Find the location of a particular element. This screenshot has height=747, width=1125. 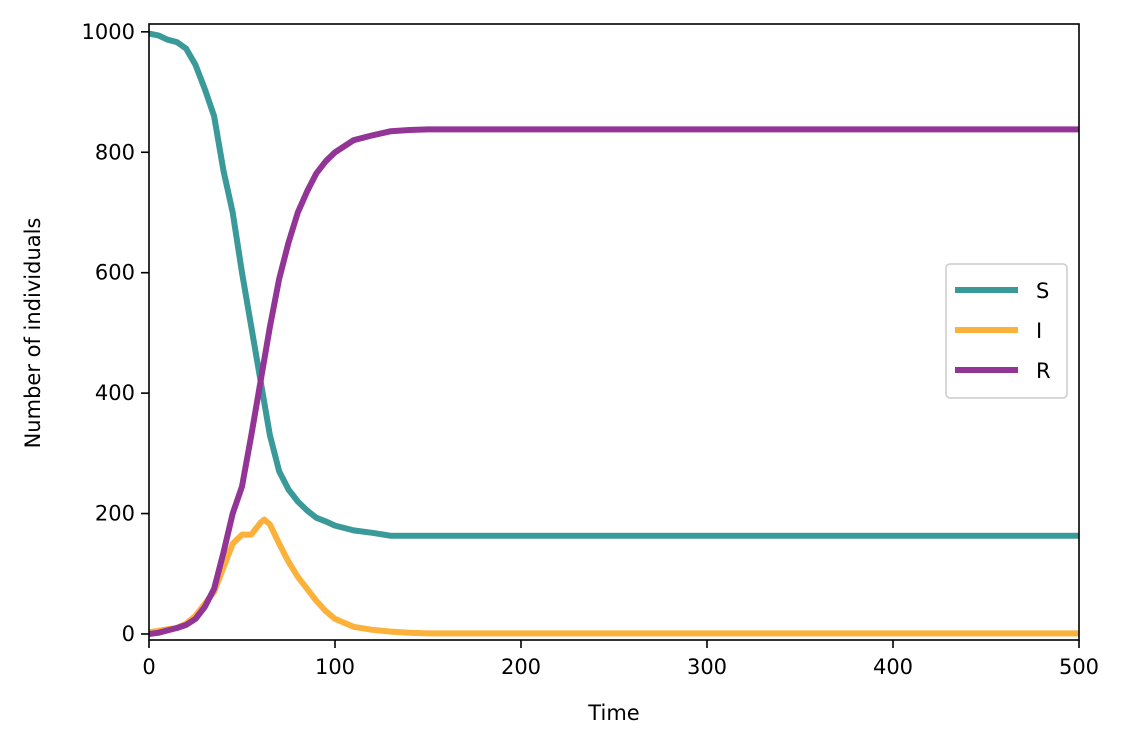

x-tick-label: 400 is located at coordinates (893, 667).